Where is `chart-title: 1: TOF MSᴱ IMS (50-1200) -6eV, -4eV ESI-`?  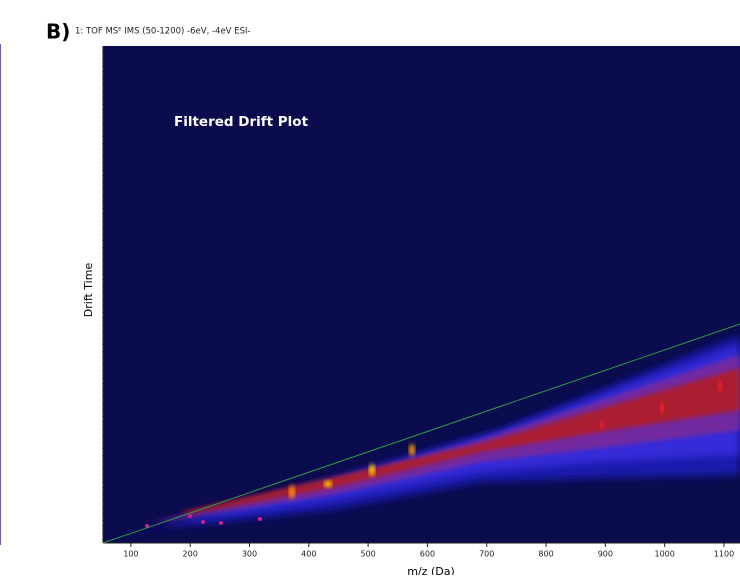
chart-title: 1: TOF MSᴱ IMS (50-1200) -6eV, -4eV ESI- is located at coordinates (163, 32).